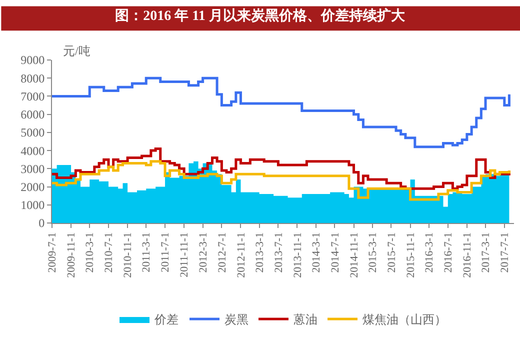 The height and width of the screenshot is (339, 520). Describe the element at coordinates (468, 255) in the screenshot. I see `x-tick-label: 2016-11-1` at that location.